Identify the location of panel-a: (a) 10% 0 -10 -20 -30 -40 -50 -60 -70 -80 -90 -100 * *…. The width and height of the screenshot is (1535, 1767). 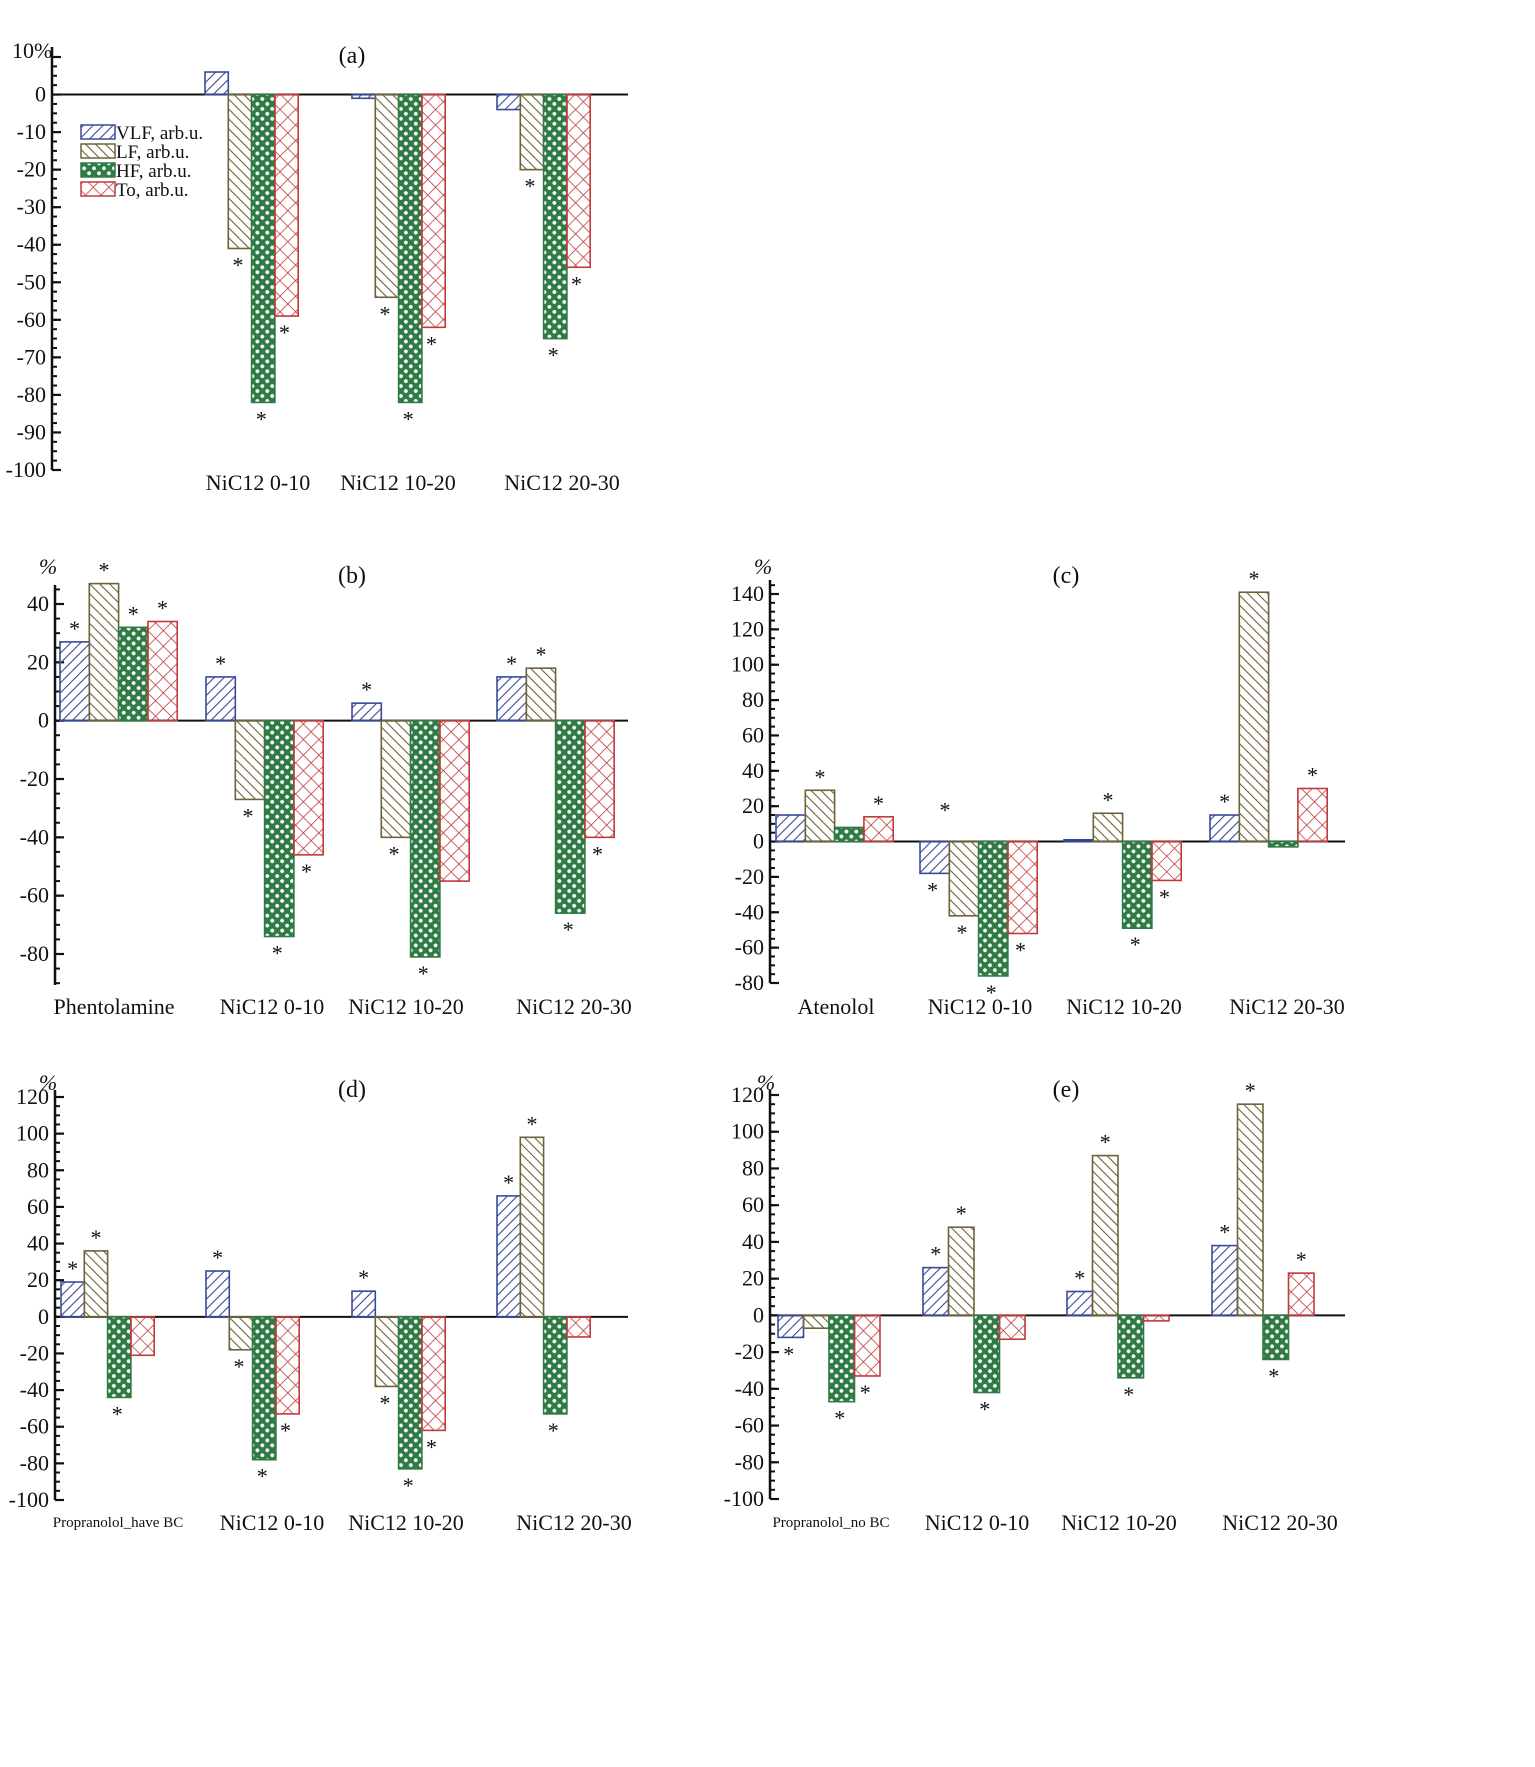
(317, 266).